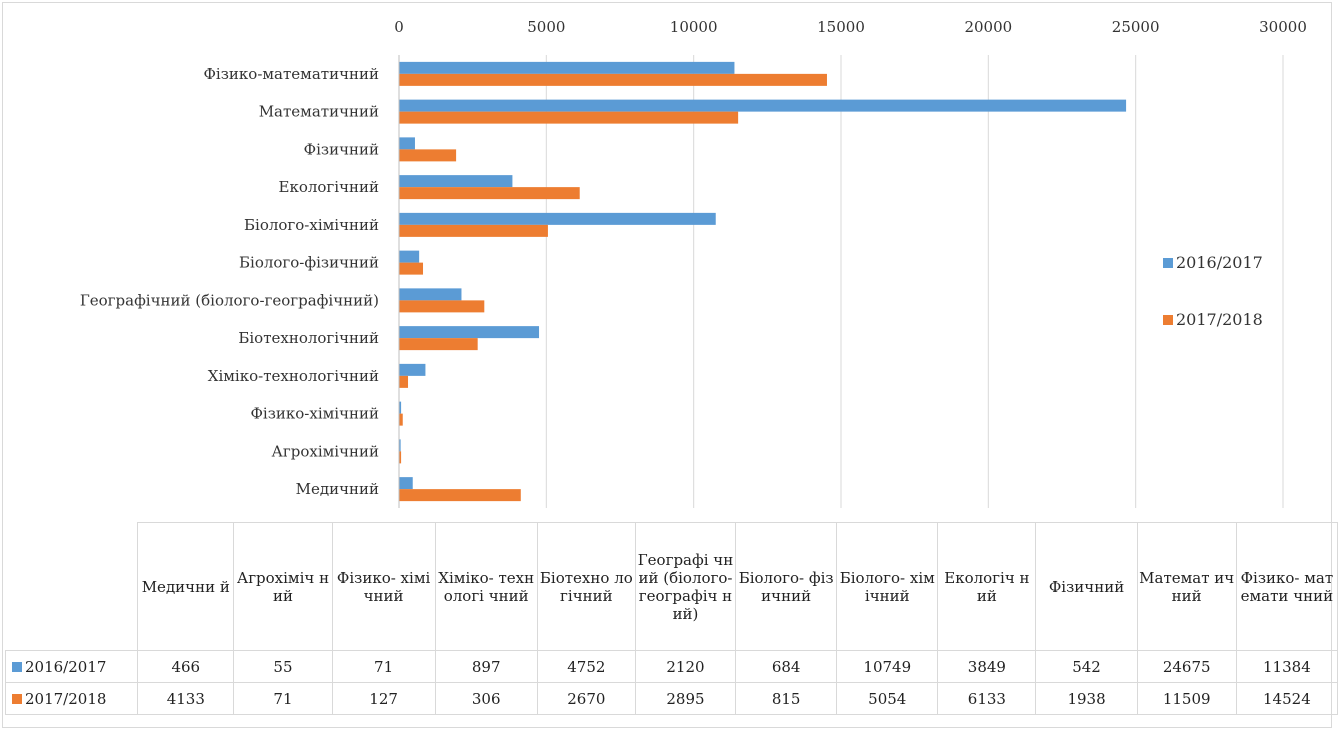 This screenshot has width=1338, height=731. I want to click on legend-key-2017-2018, so click(1168, 320).